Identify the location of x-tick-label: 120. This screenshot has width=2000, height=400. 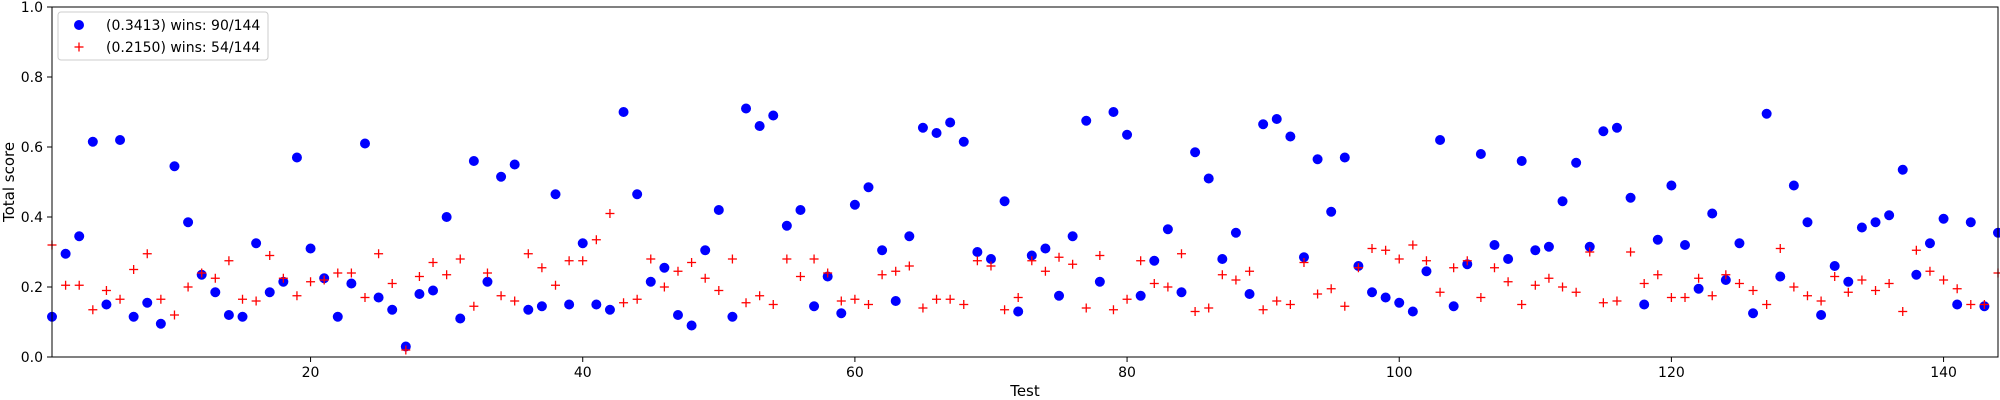
(1671, 373).